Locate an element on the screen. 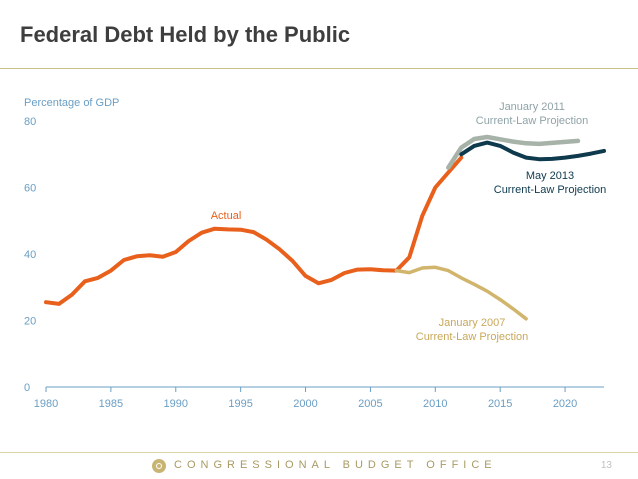 The image size is (638, 479). annotation-line: January 2011 is located at coordinates (532, 107).